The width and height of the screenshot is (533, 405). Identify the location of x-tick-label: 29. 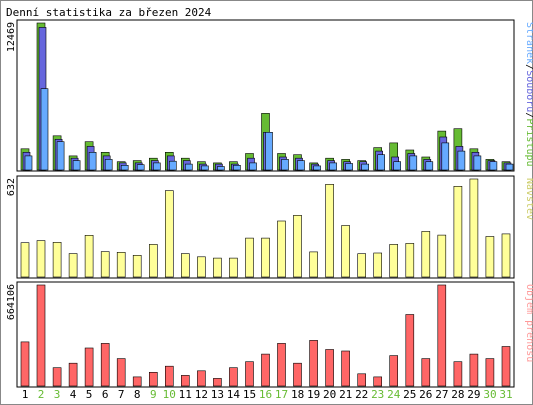
(473, 394).